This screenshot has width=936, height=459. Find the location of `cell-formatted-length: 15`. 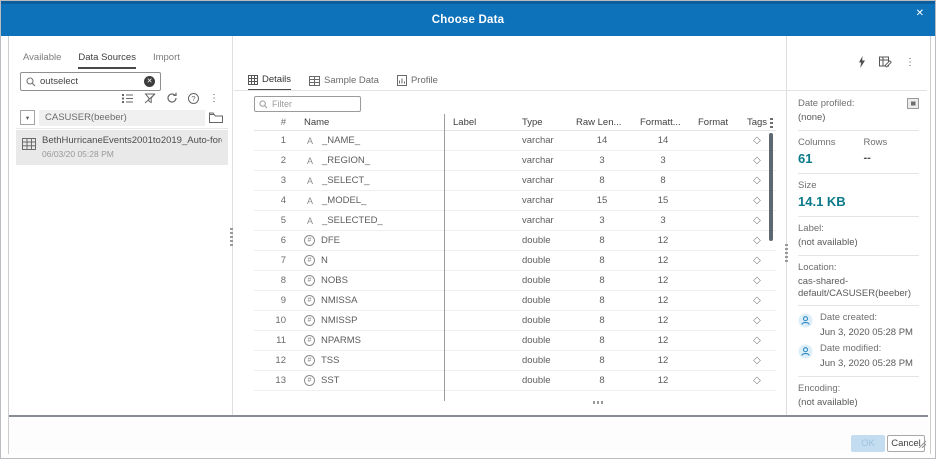

cell-formatted-length: 15 is located at coordinates (663, 200).